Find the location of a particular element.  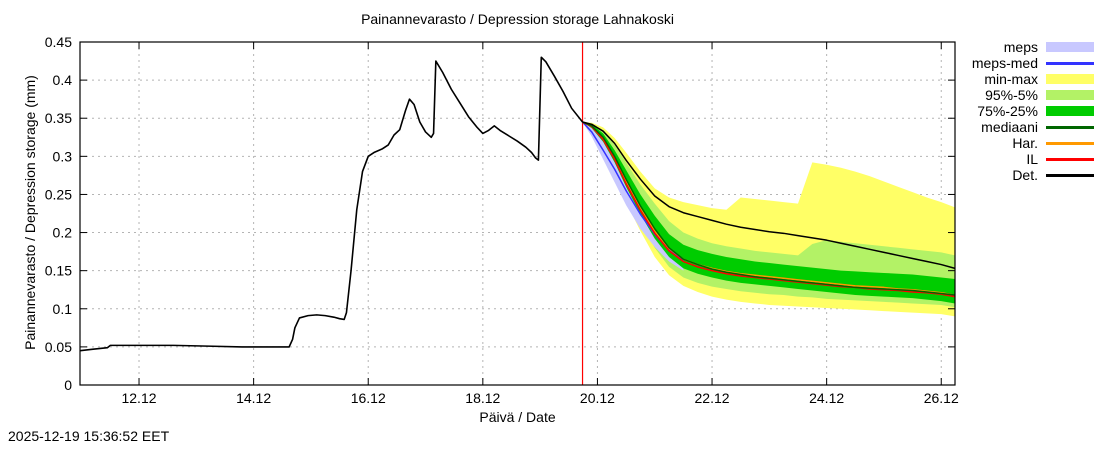

legend-item-meps: meps is located at coordinates (1033, 47).